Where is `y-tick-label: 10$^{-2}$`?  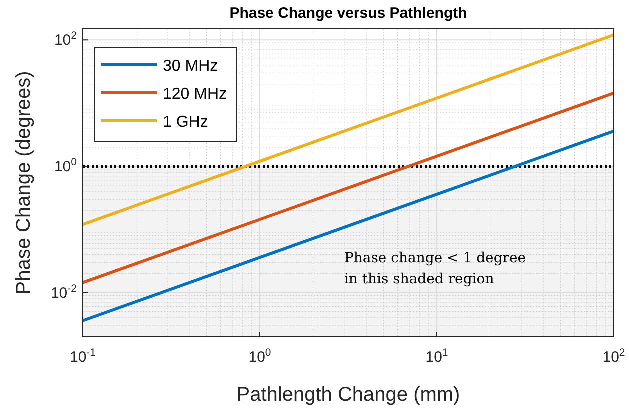
y-tick-label: 10$^{-2}$ is located at coordinates (64, 292).